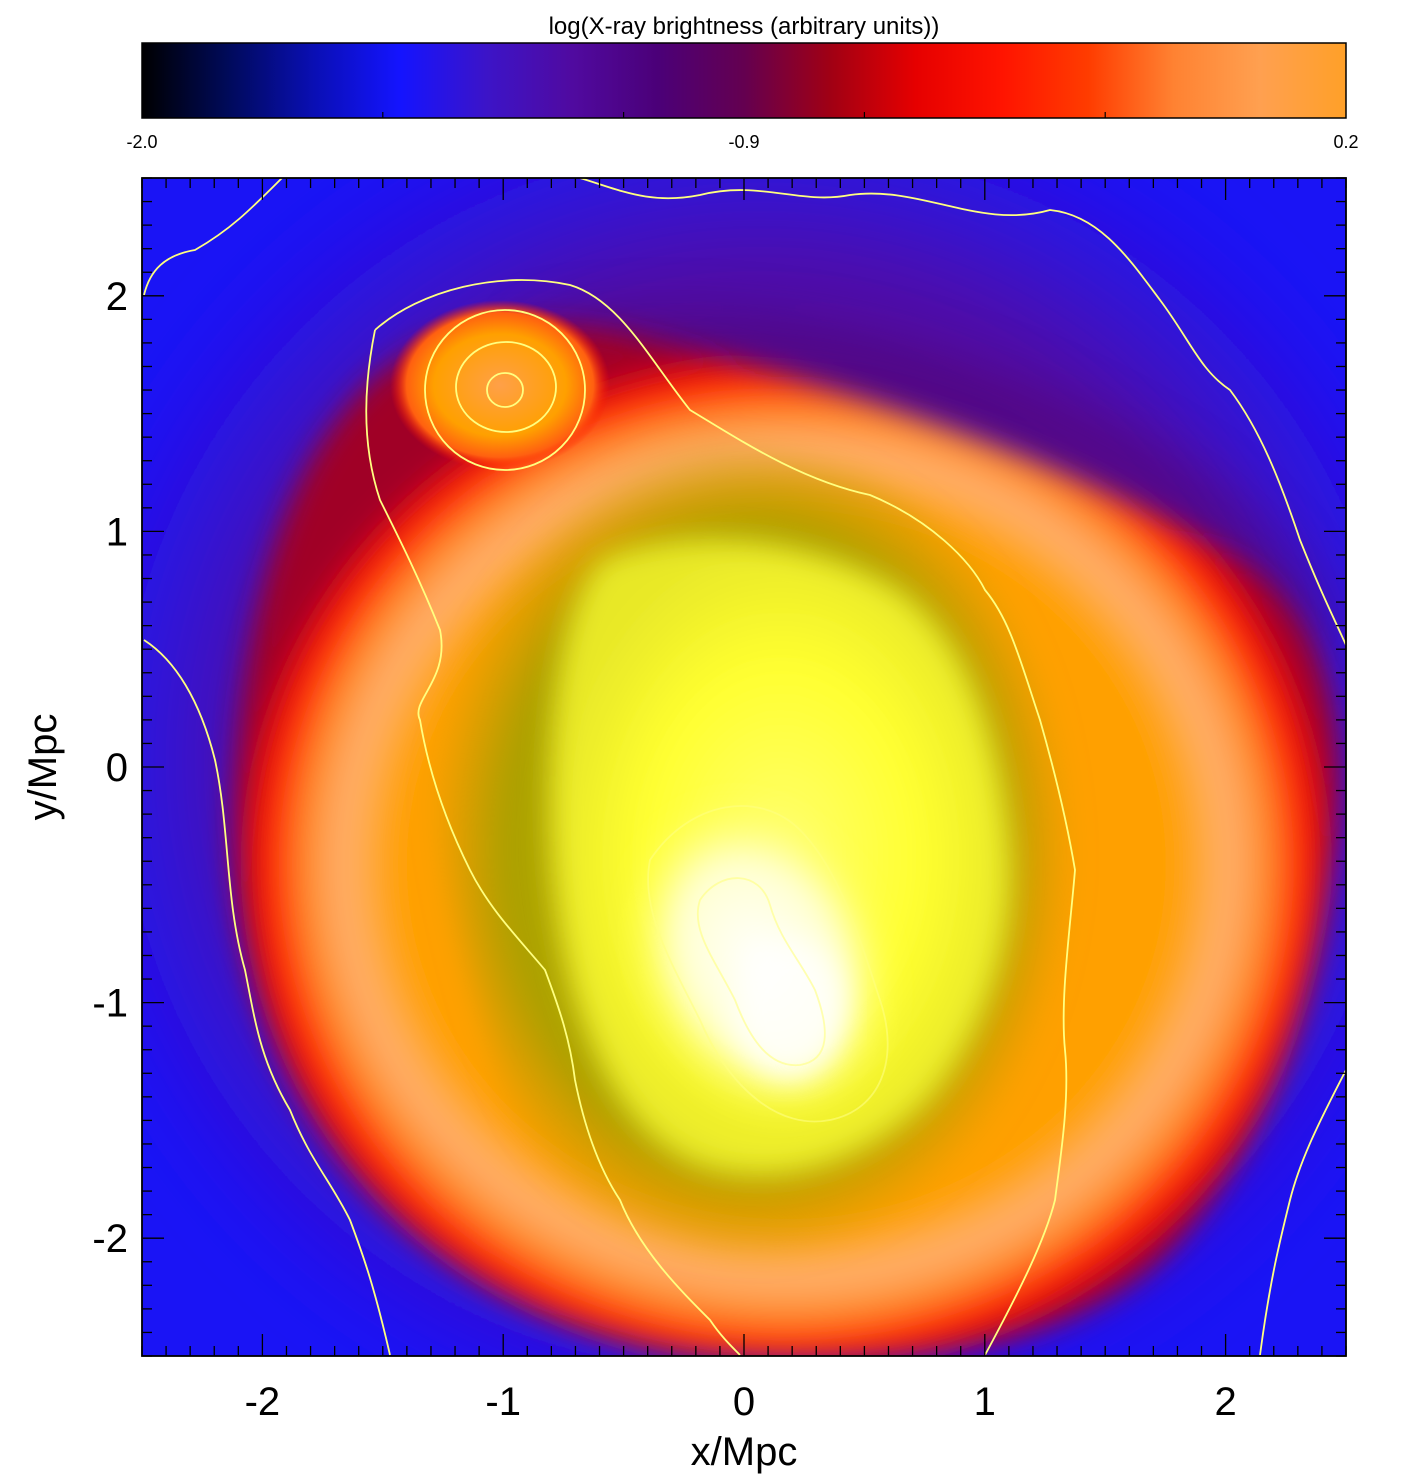 The height and width of the screenshot is (1474, 1416). Describe the element at coordinates (985, 1402) in the screenshot. I see `x-tick-label: 1` at that location.